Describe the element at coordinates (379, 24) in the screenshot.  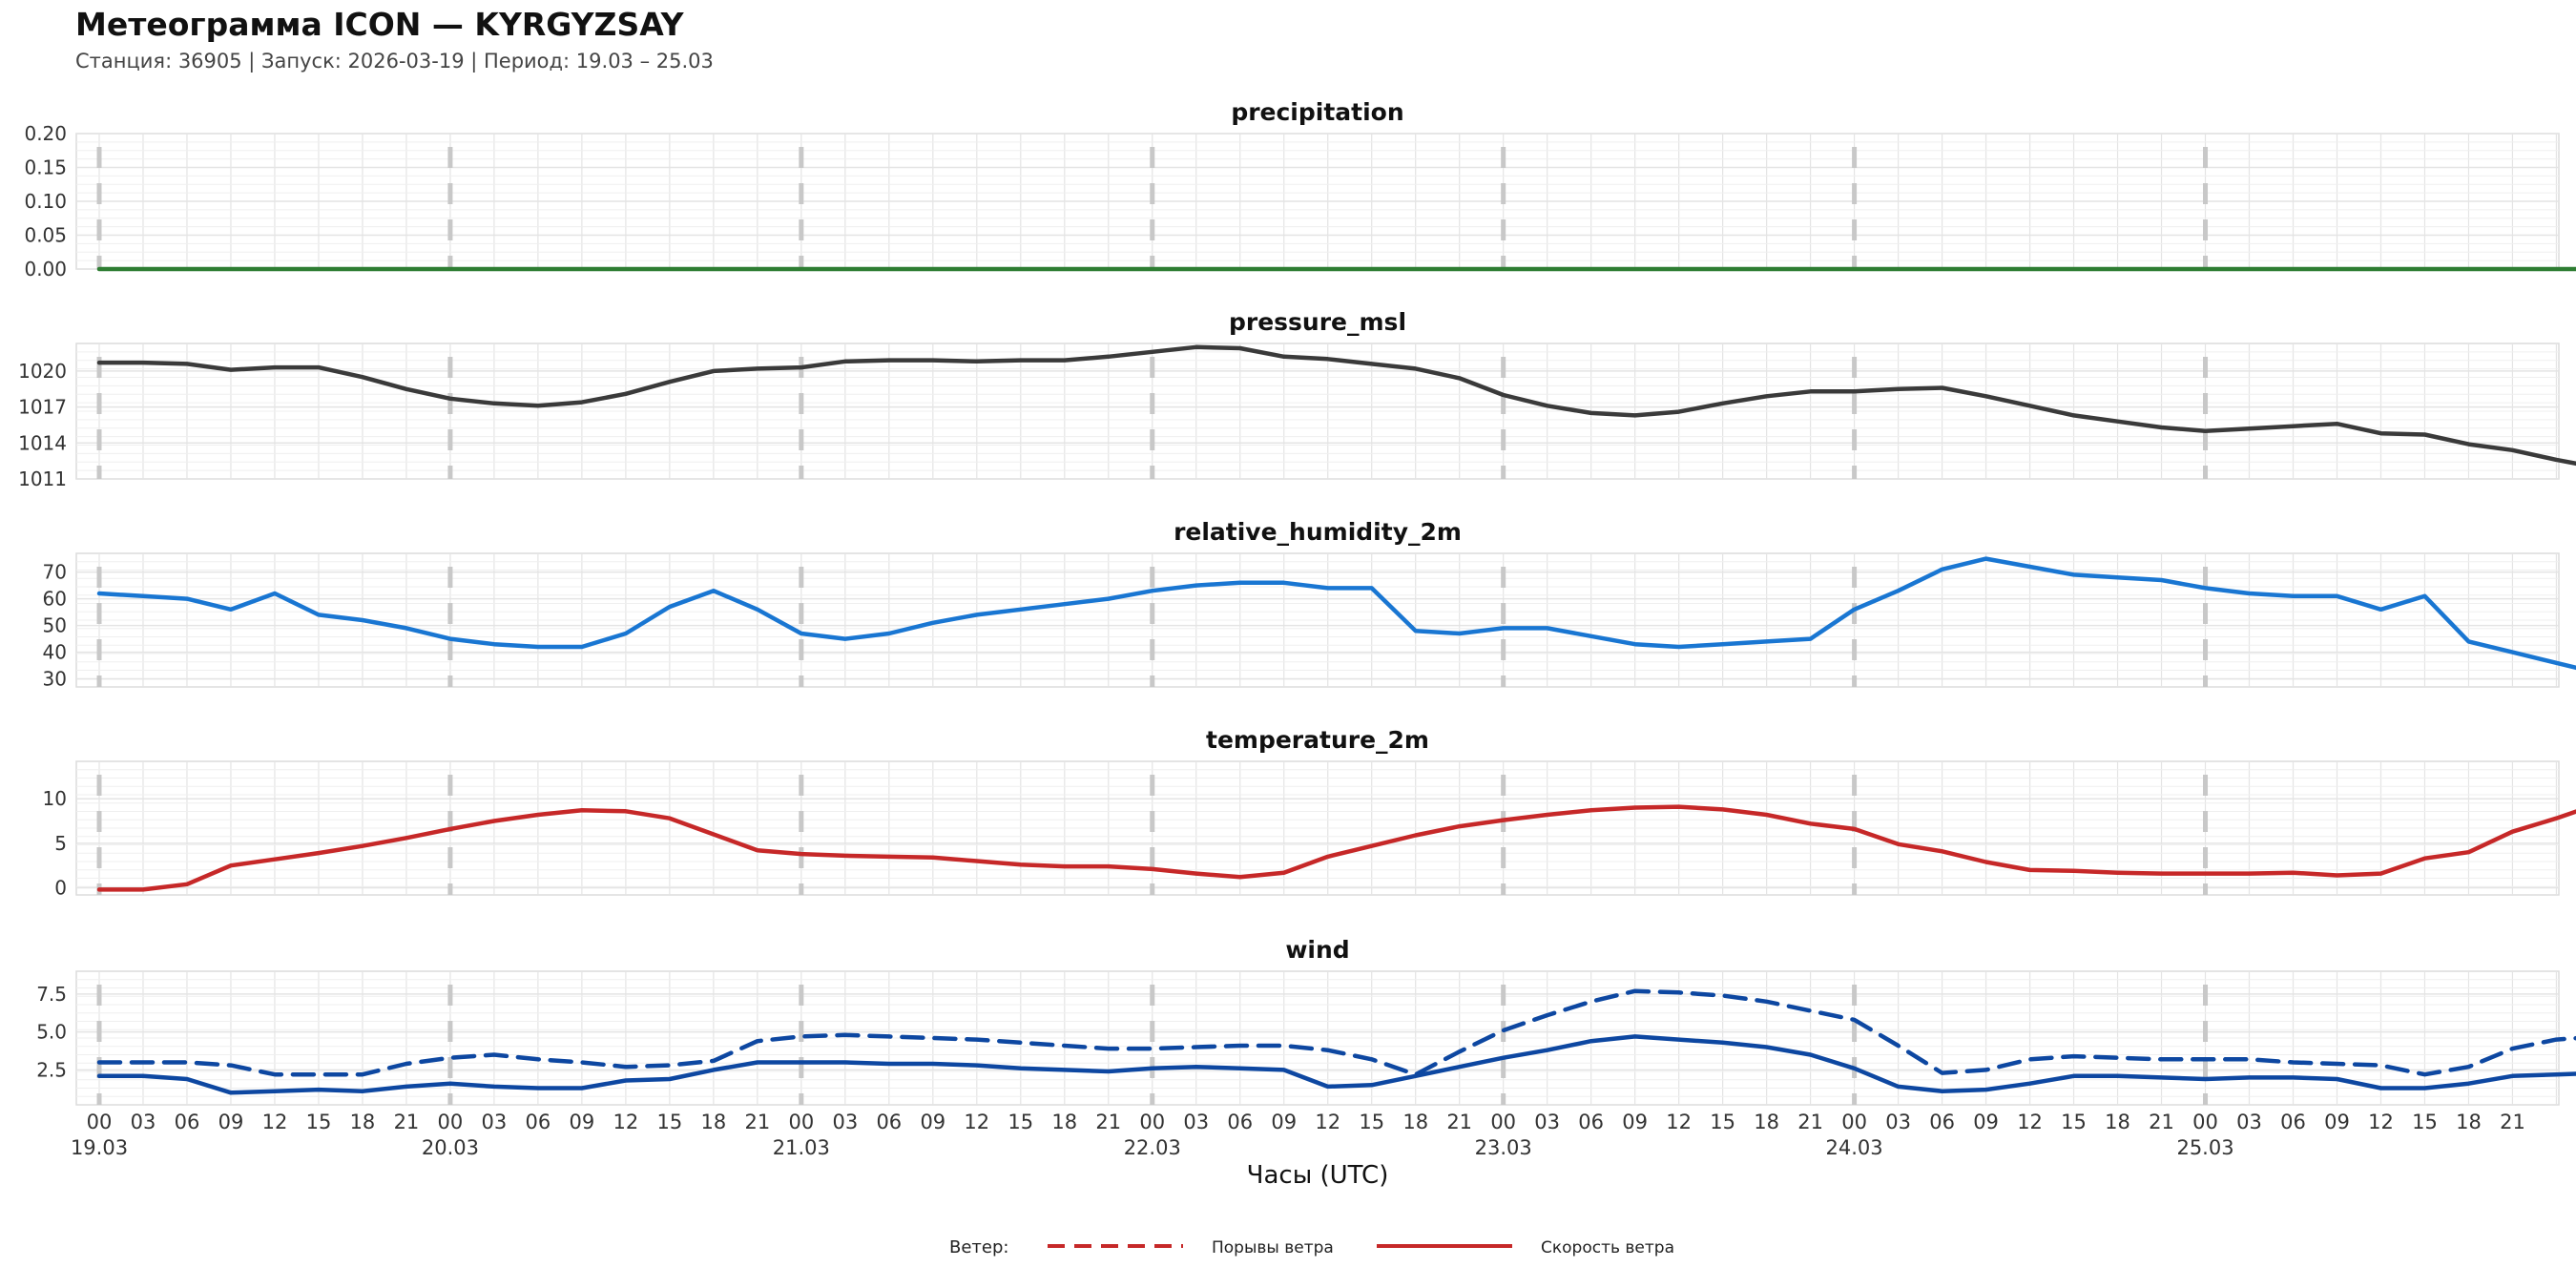
I see `page-title: Метеограмма ICON — KYRGYZSAY` at that location.